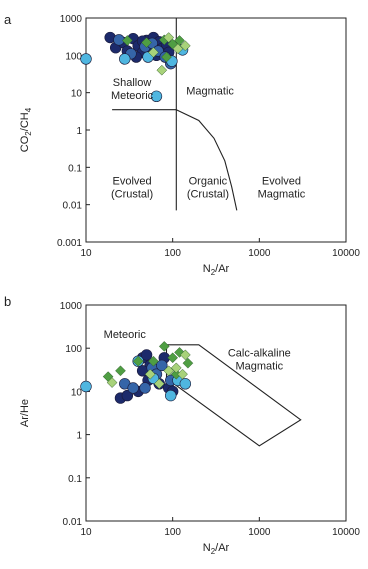 This screenshot has height=569, width=368. Describe the element at coordinates (132, 83) in the screenshot. I see `region-label-shallow: Shallow` at that location.